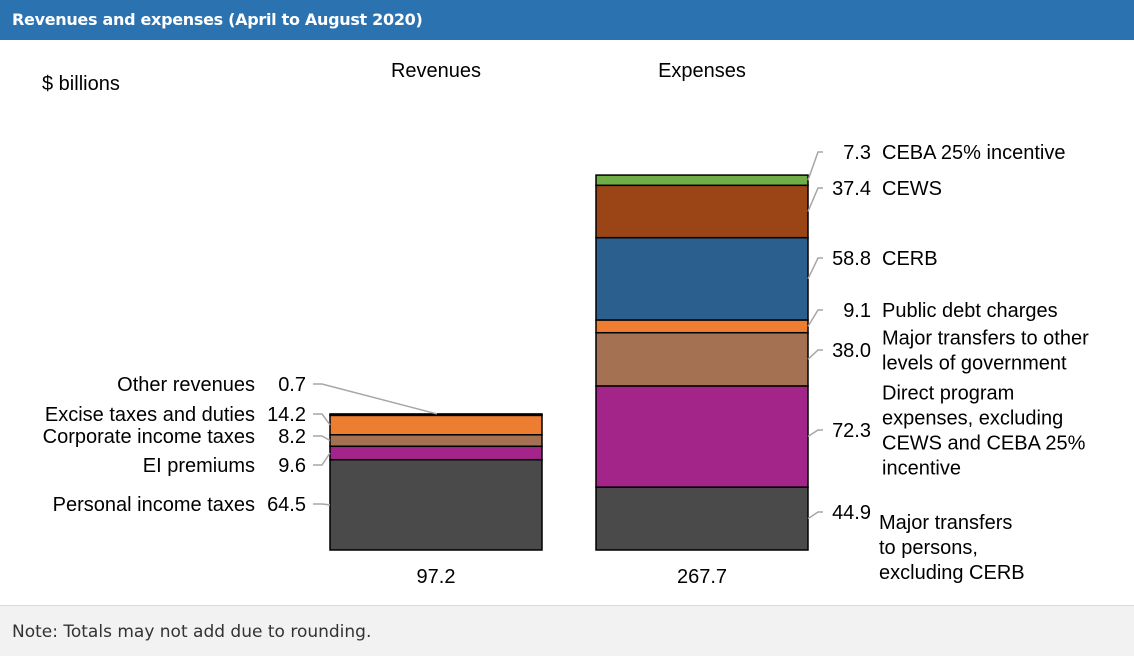 The height and width of the screenshot is (658, 1134). What do you see at coordinates (948, 394) in the screenshot?
I see `segment-label-direct-program-expenses-excluding-cews-and-ceba-25-incentive-line-0: Direct program` at bounding box center [948, 394].